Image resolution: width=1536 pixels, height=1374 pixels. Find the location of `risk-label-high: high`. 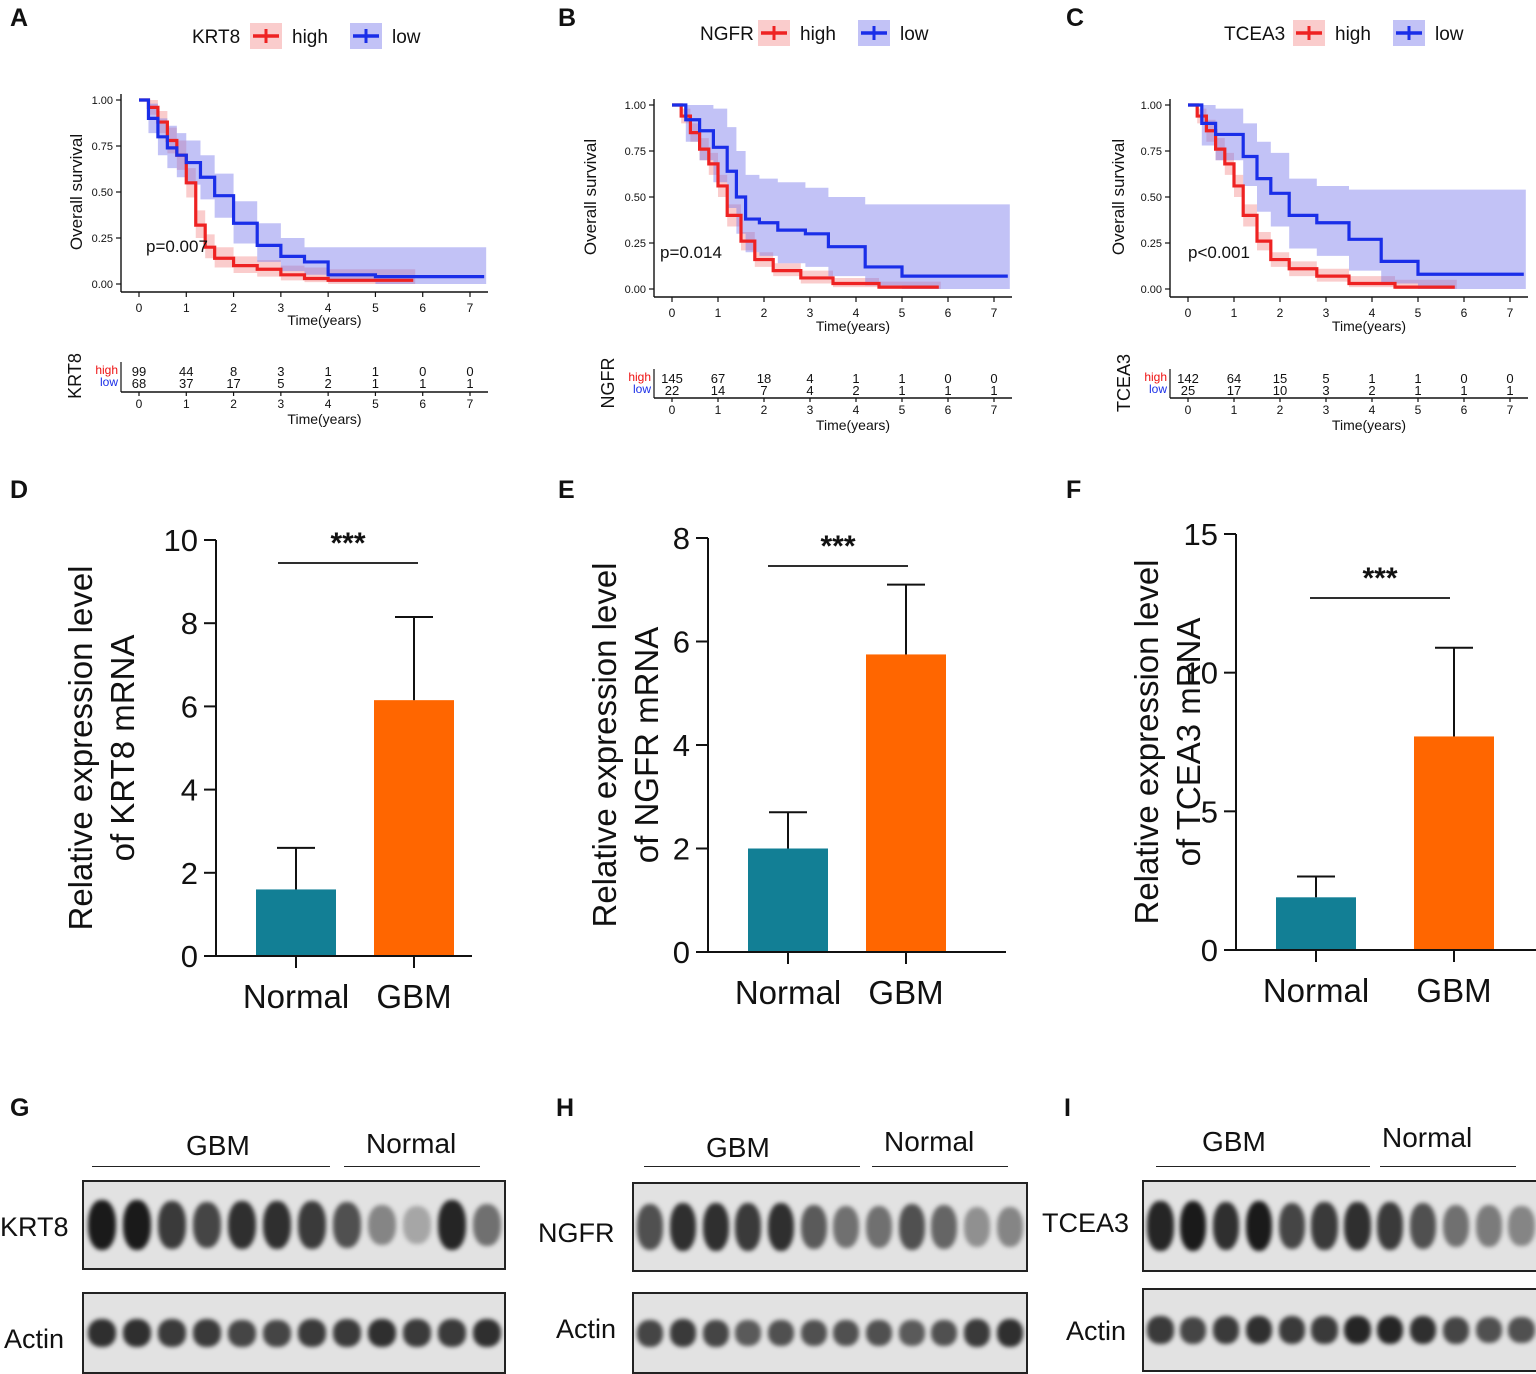

risk-label-high: high is located at coordinates (1155, 377).